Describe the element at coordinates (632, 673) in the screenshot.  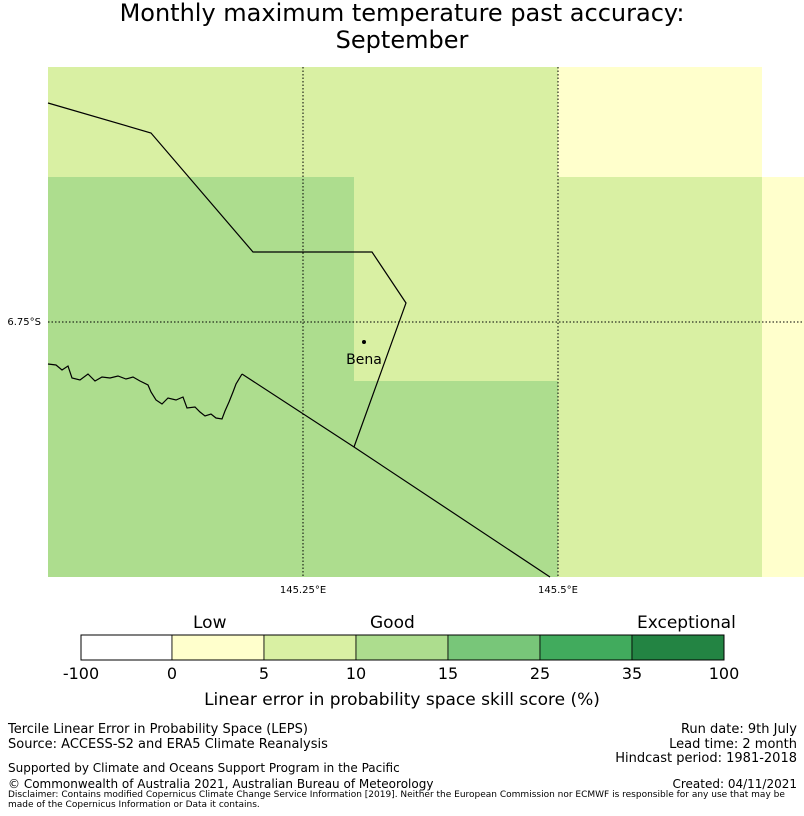
I see `tick-label: 35` at that location.